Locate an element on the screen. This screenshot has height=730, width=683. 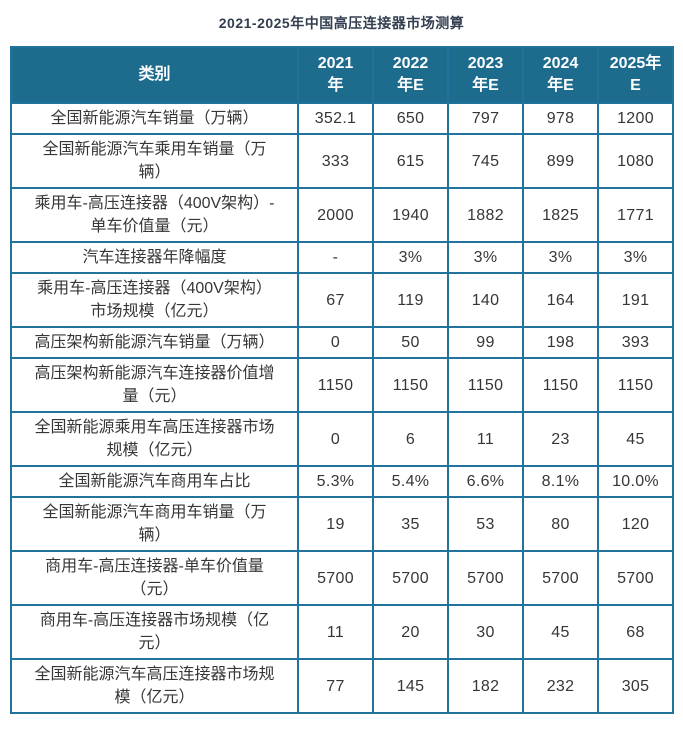
column-header-year-2023: 2023 年E is located at coordinates (485, 75).